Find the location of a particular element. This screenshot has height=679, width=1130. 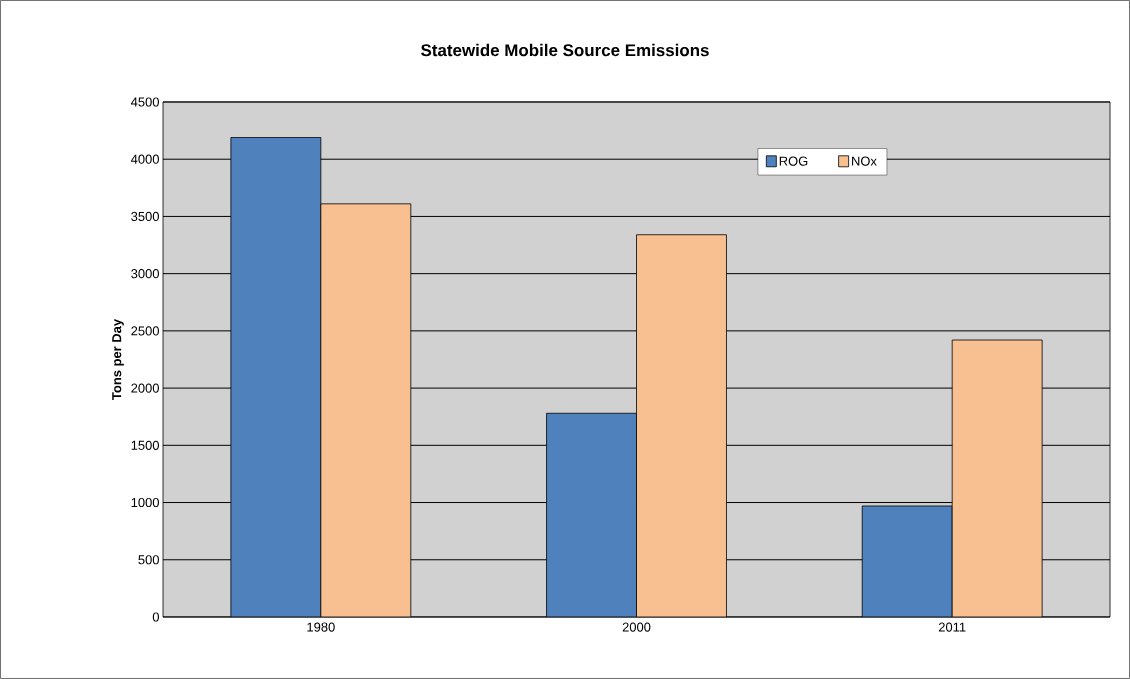

y-tick-label: 1000 is located at coordinates (145, 502).